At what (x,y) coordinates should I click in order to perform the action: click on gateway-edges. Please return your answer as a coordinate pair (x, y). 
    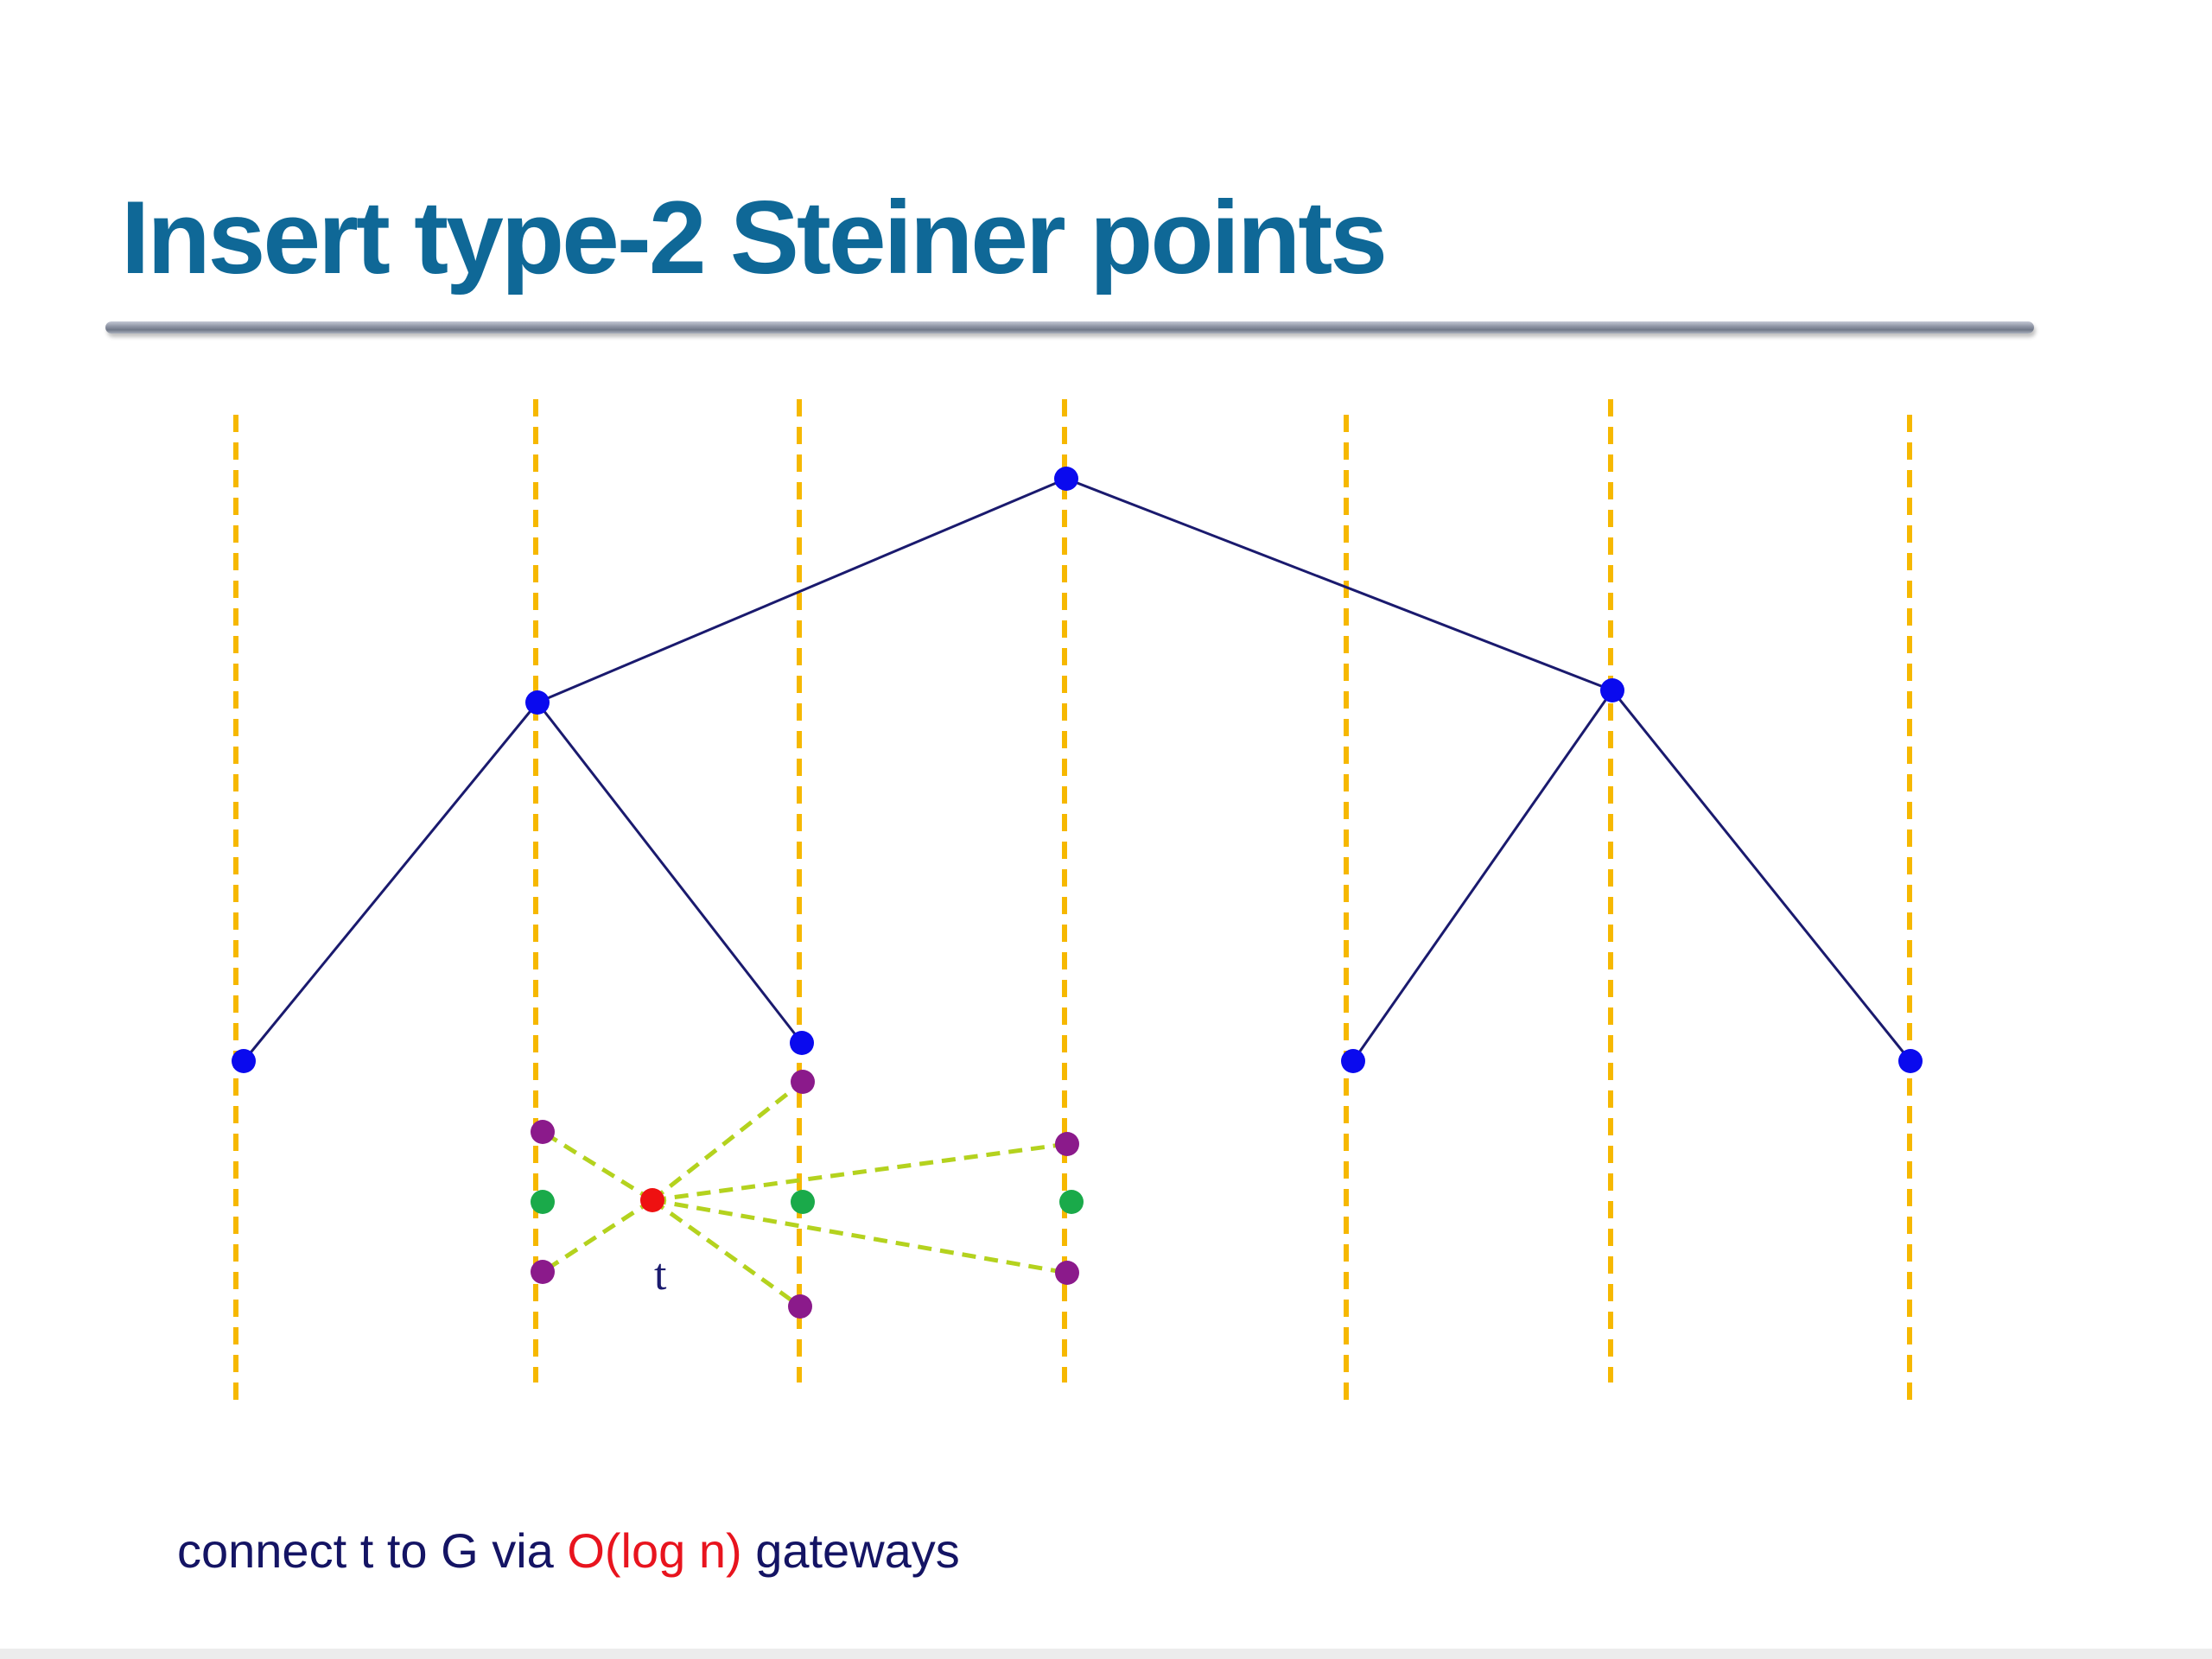
    Looking at the image, I should click on (804, 1194).